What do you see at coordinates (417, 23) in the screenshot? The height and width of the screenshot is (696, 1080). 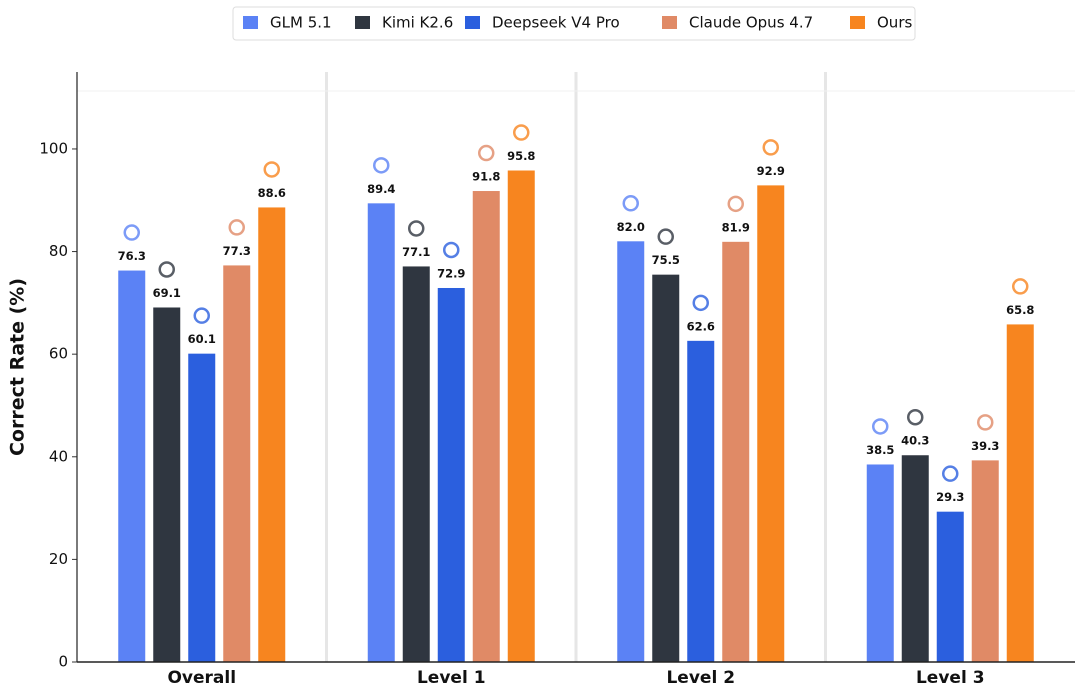 I see `legend-label: Kimi K2.6` at bounding box center [417, 23].